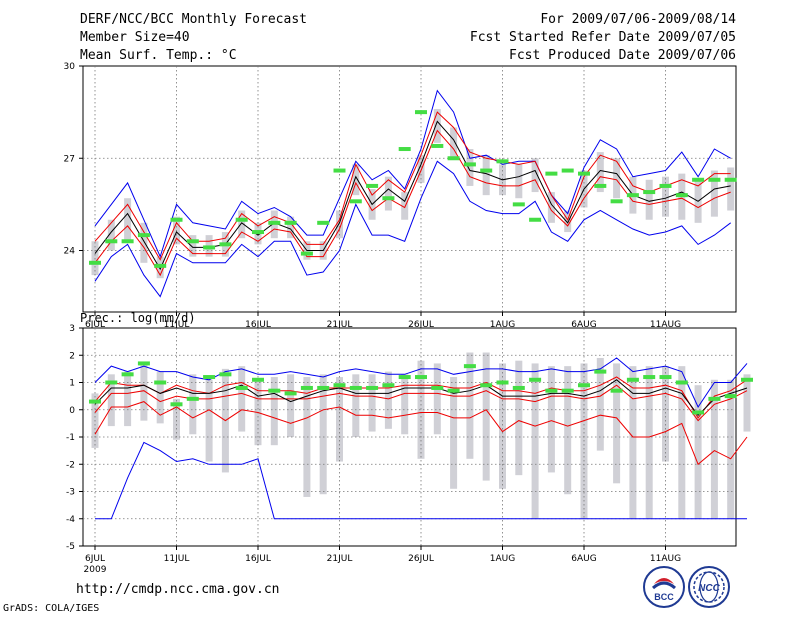  I want to click on temp-xtick-label: 11AUG, so click(665, 325).